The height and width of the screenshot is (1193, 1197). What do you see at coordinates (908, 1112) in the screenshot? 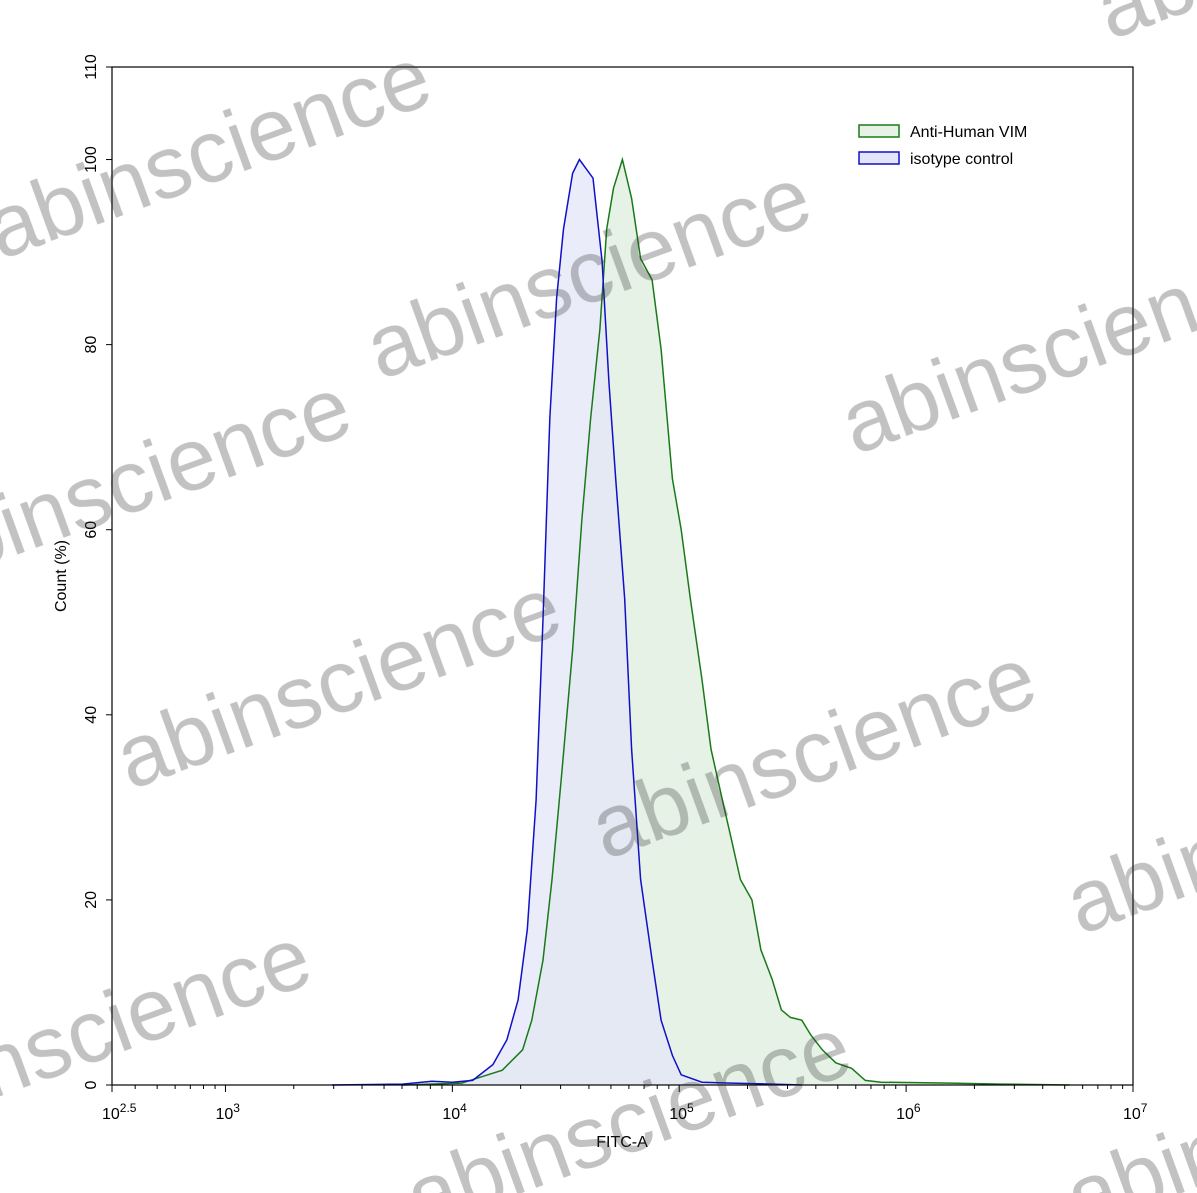
I see `x-tick-label: 10⁶` at bounding box center [908, 1112].